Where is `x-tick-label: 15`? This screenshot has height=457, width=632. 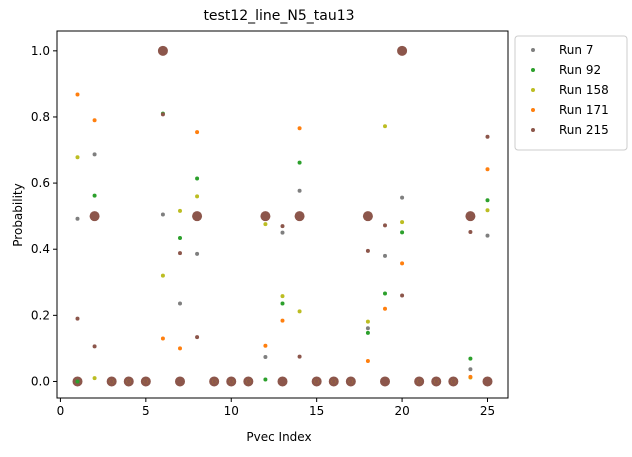
x-tick-label: 15 is located at coordinates (316, 411).